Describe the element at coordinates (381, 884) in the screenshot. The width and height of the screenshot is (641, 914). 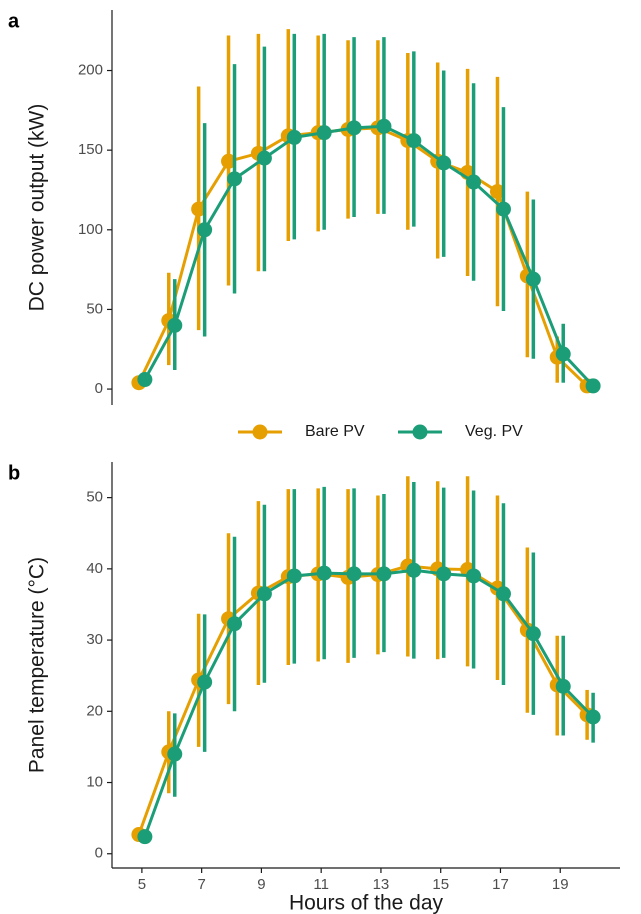
I see `x-tick-label: 13` at that location.